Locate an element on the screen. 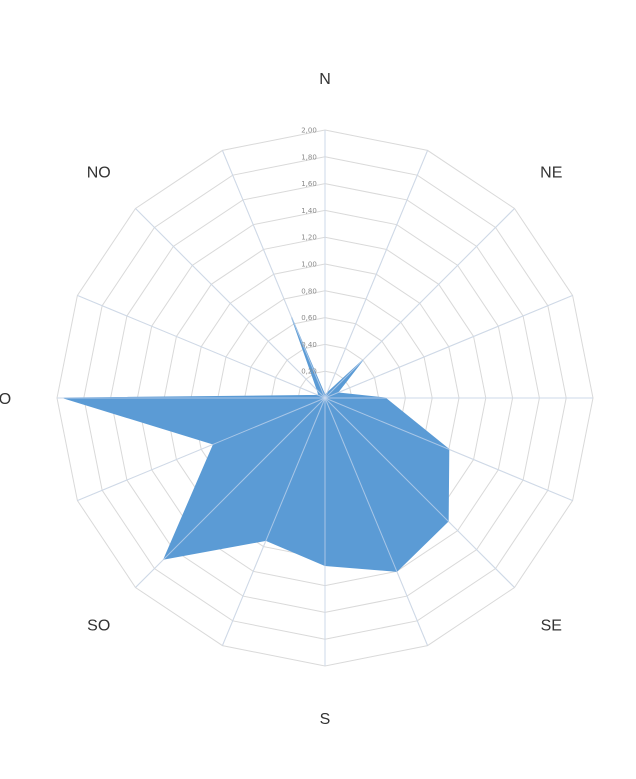  tick-label: 2,00 is located at coordinates (309, 131).